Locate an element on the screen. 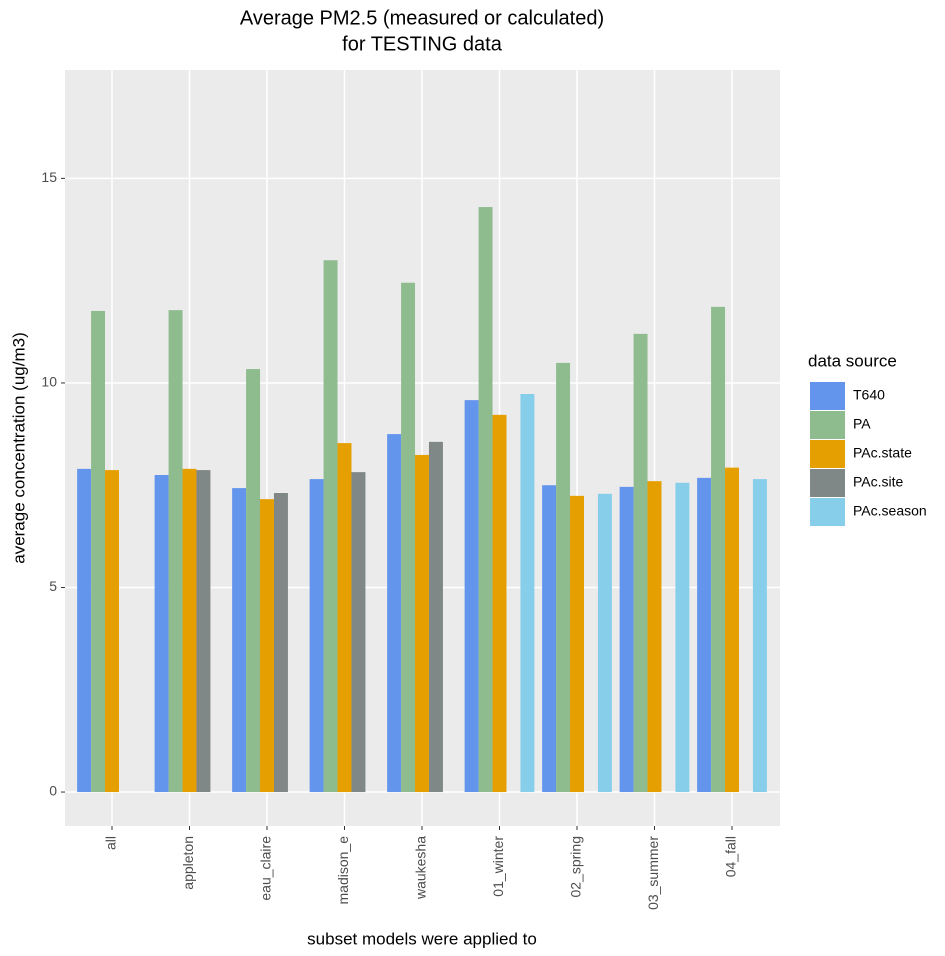  legend-title: data source is located at coordinates (852, 360).